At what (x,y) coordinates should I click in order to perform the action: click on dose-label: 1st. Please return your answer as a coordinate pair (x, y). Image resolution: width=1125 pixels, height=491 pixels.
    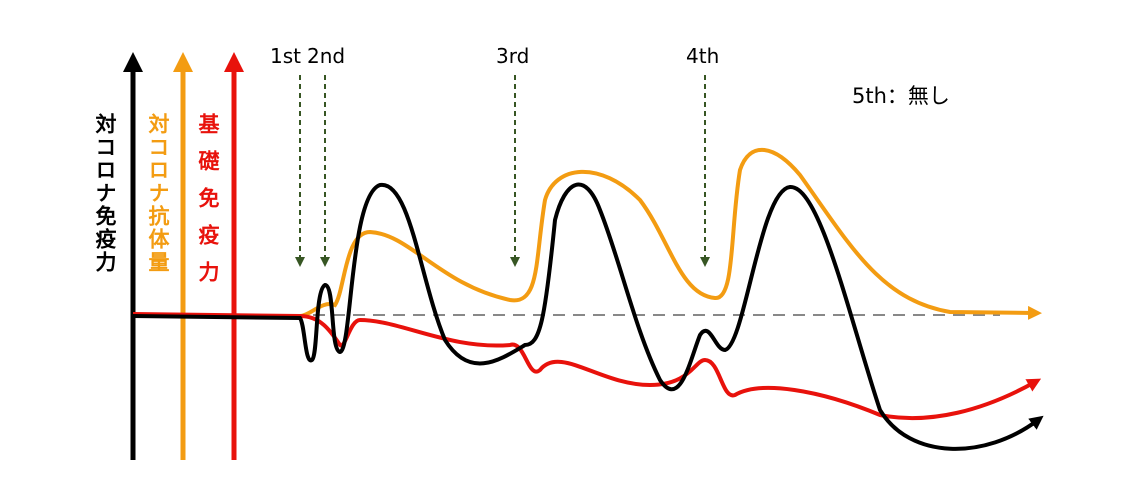
    Looking at the image, I should click on (285, 56).